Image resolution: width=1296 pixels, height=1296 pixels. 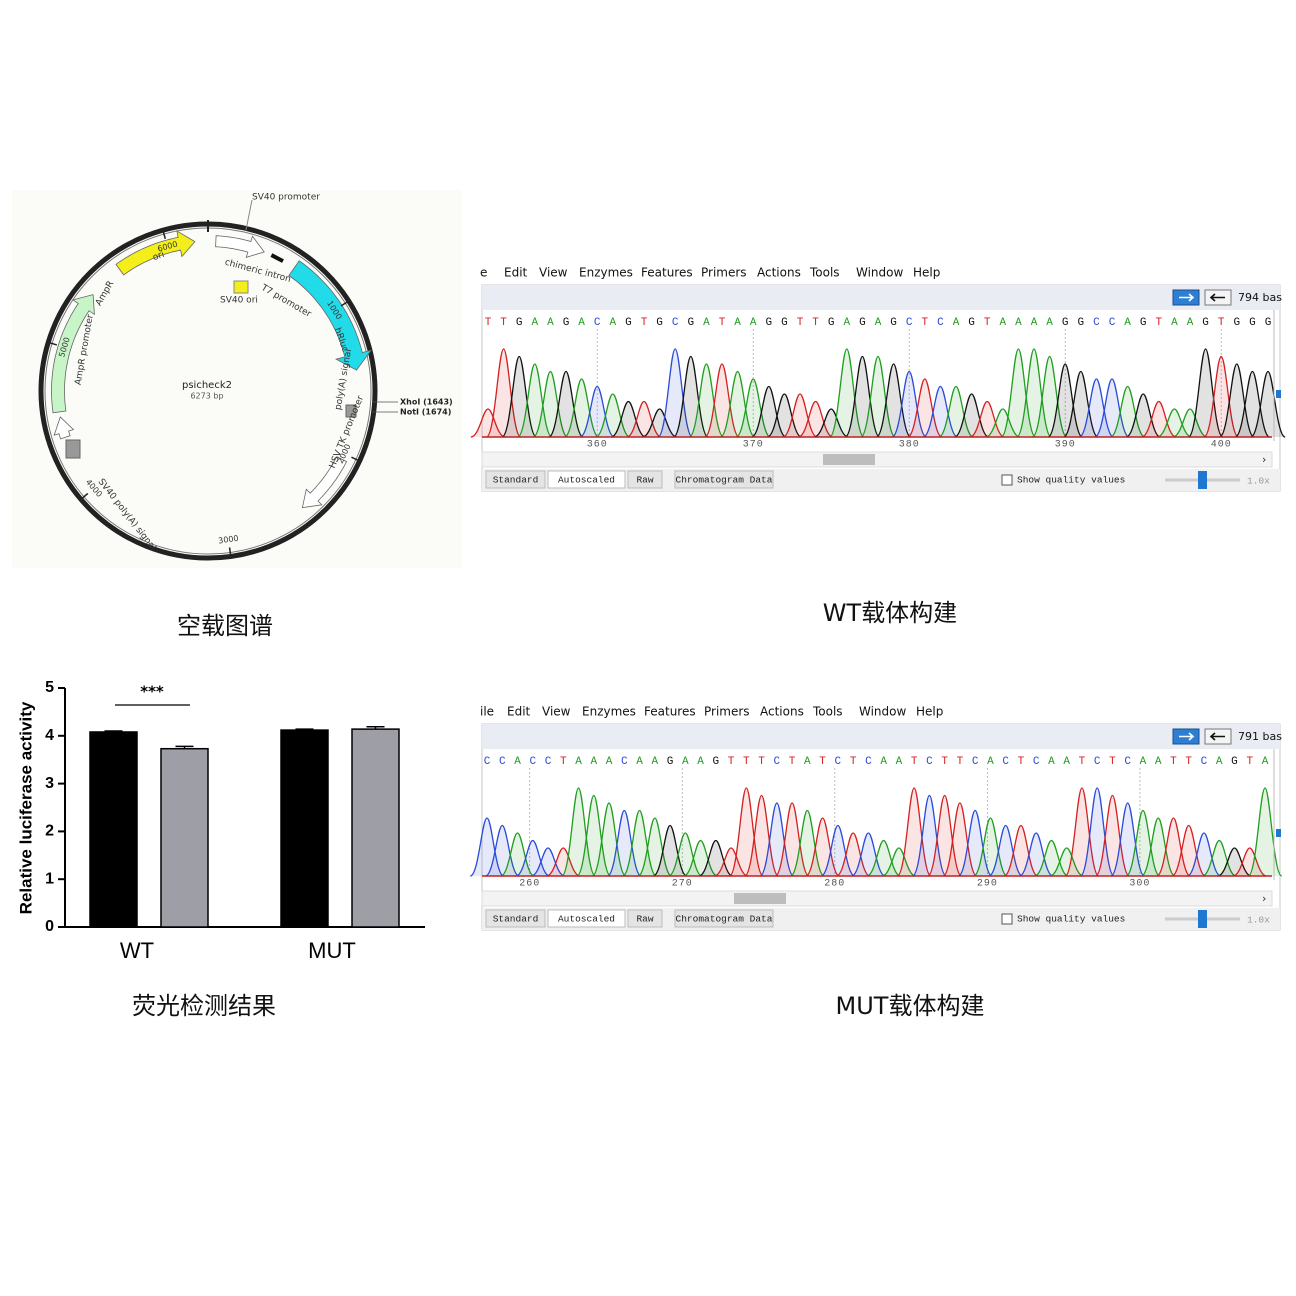 What do you see at coordinates (1221, 445) in the screenshot?
I see `position-label: 400` at bounding box center [1221, 445].